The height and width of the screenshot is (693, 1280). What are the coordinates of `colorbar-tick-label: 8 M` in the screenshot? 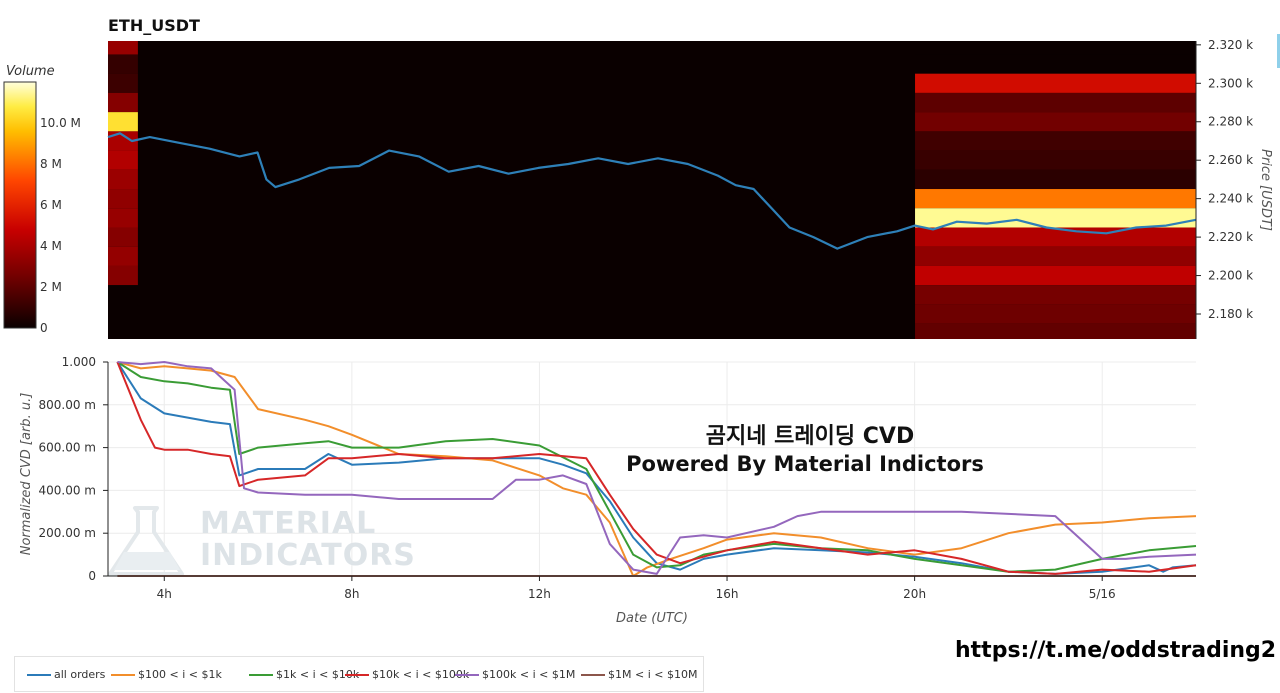 It's located at (51, 164).